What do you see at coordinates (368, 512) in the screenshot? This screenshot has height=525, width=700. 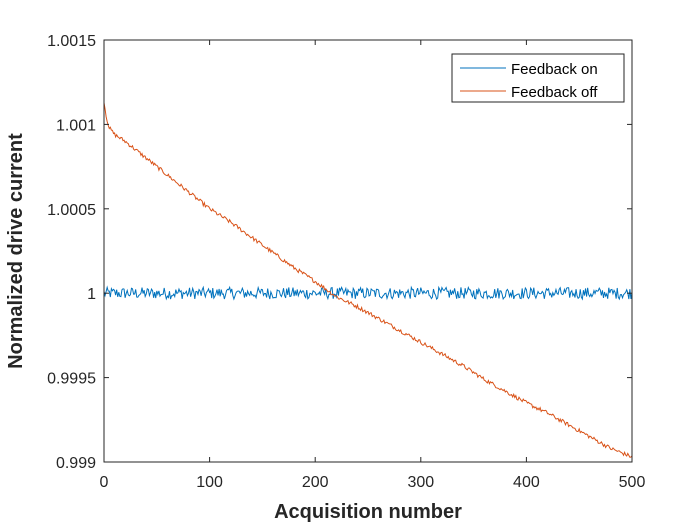 I see `x-axis-label: Acquisition number` at bounding box center [368, 512].